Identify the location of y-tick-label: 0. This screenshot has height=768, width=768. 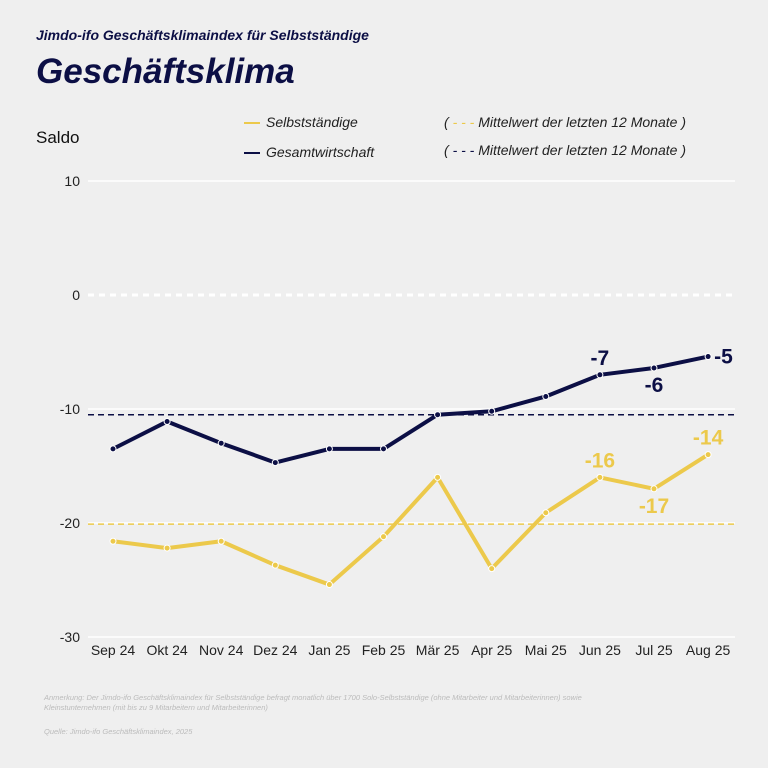
(76, 295).